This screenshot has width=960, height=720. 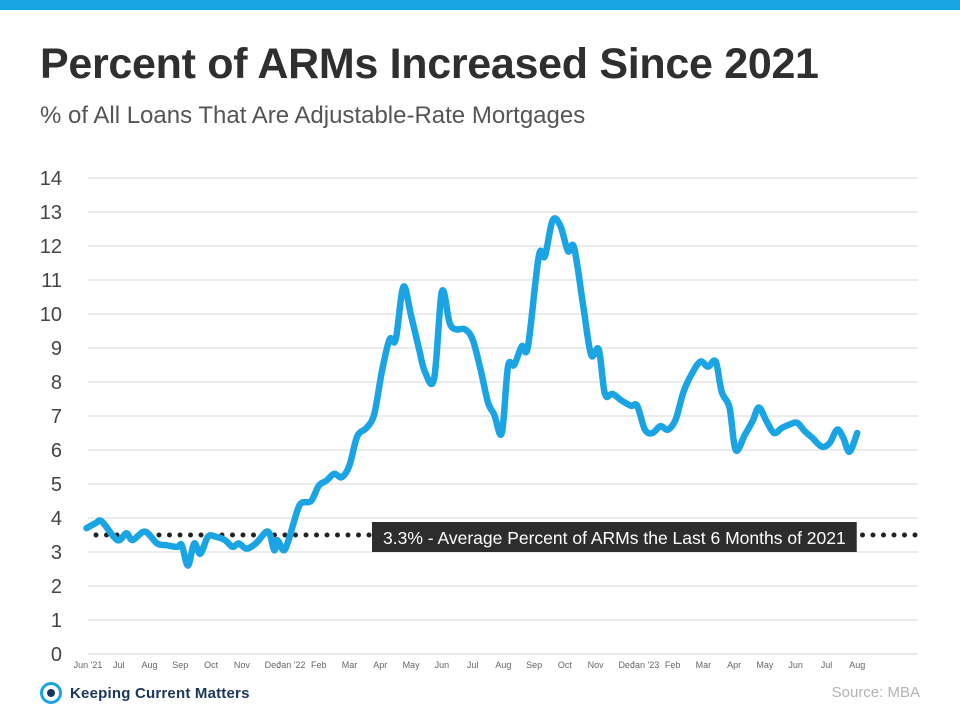 I want to click on y-tick-label: 8, so click(x=56, y=383).